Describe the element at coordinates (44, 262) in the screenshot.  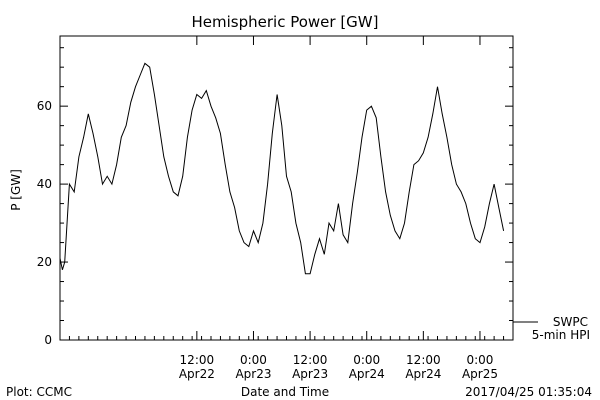
I see `y-tick-label: 20` at that location.